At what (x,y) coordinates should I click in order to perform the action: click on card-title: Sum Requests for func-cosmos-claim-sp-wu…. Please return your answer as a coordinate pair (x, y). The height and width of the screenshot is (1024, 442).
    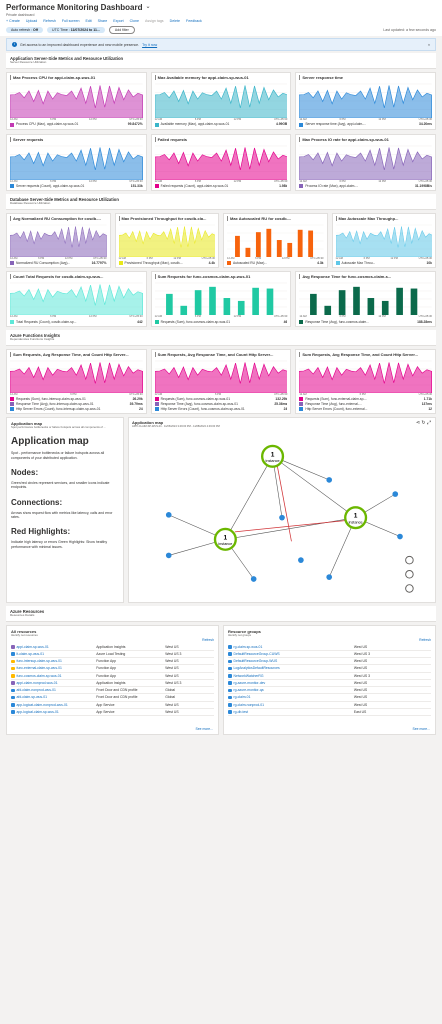
    Looking at the image, I should click on (221, 277).